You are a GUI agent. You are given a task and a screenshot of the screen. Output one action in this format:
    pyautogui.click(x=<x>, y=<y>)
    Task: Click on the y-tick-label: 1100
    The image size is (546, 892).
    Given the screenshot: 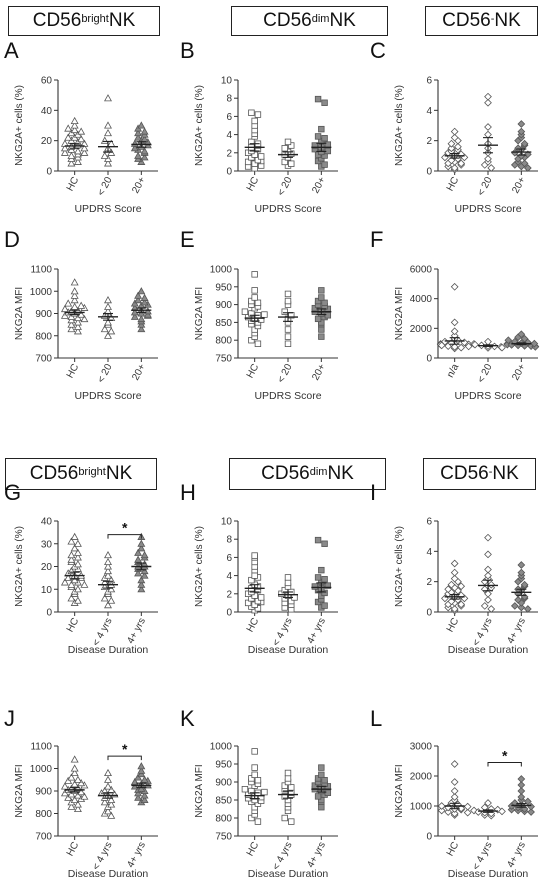 What is the action you would take?
    pyautogui.click(x=41, y=747)
    